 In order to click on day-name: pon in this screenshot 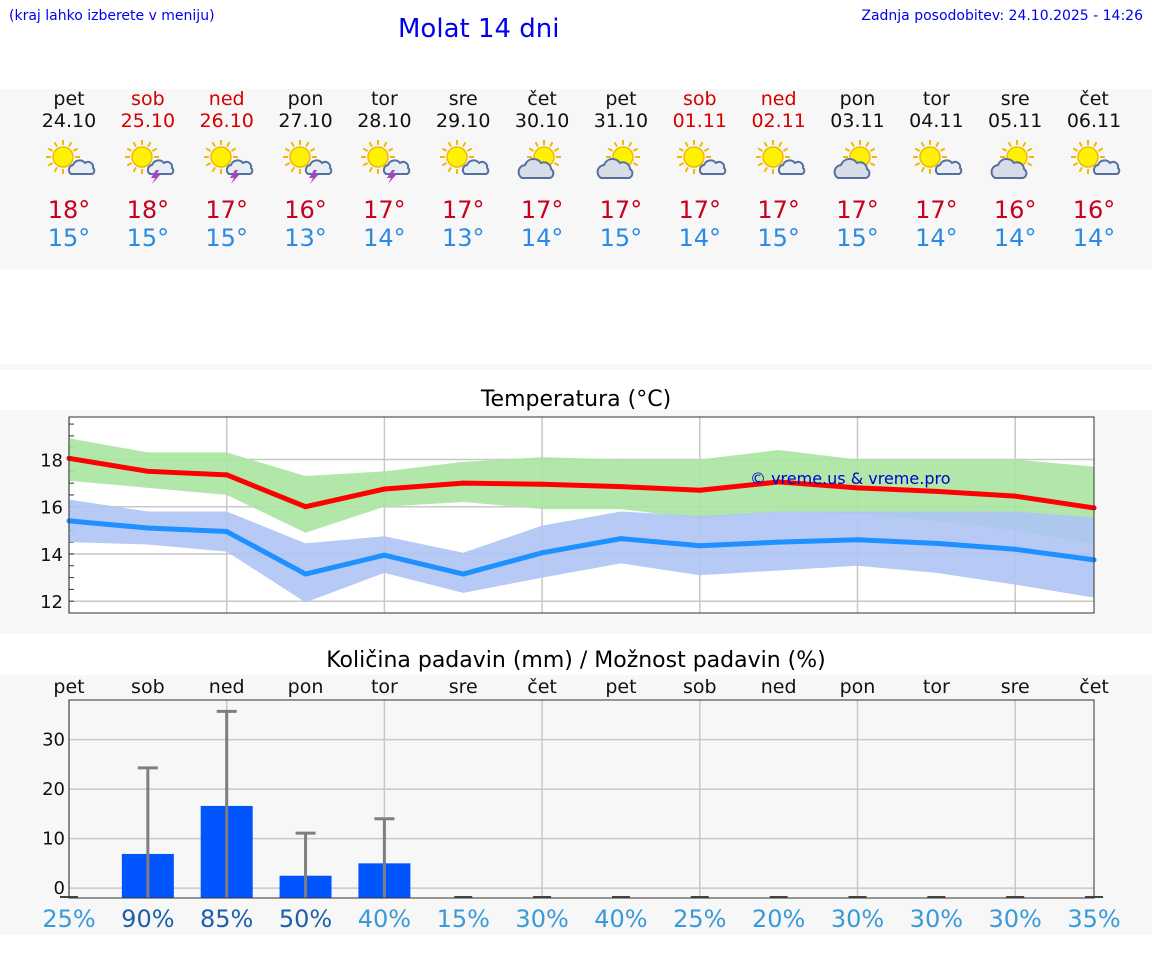, I will do `click(857, 99)`.